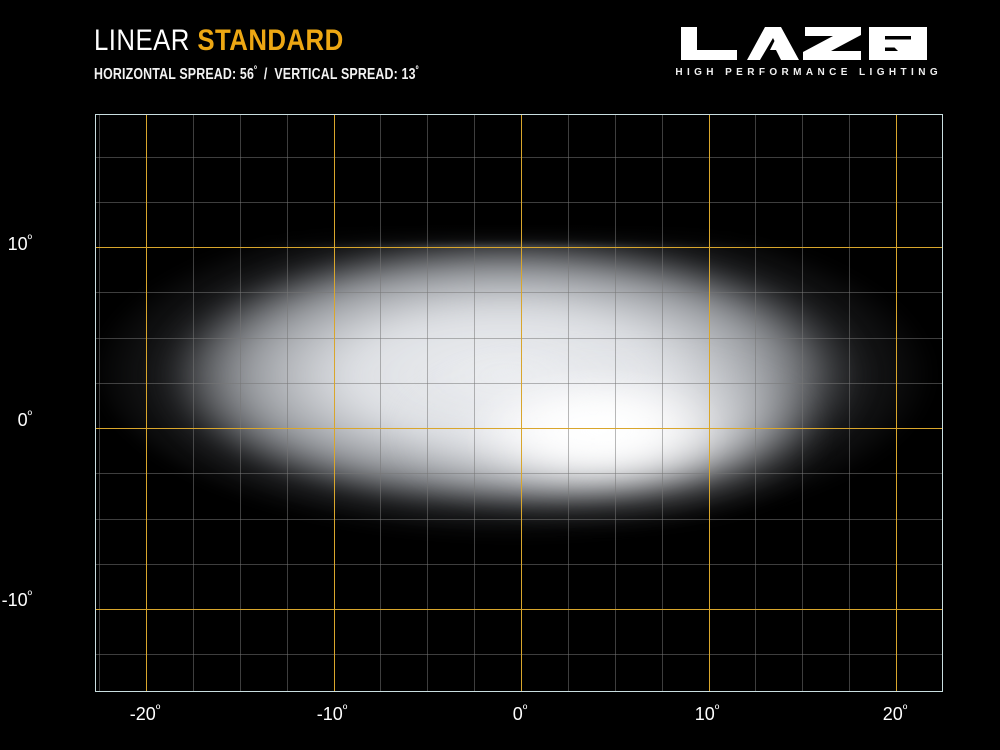  I want to click on y-axis-tick-label: 10º, so click(20, 243).